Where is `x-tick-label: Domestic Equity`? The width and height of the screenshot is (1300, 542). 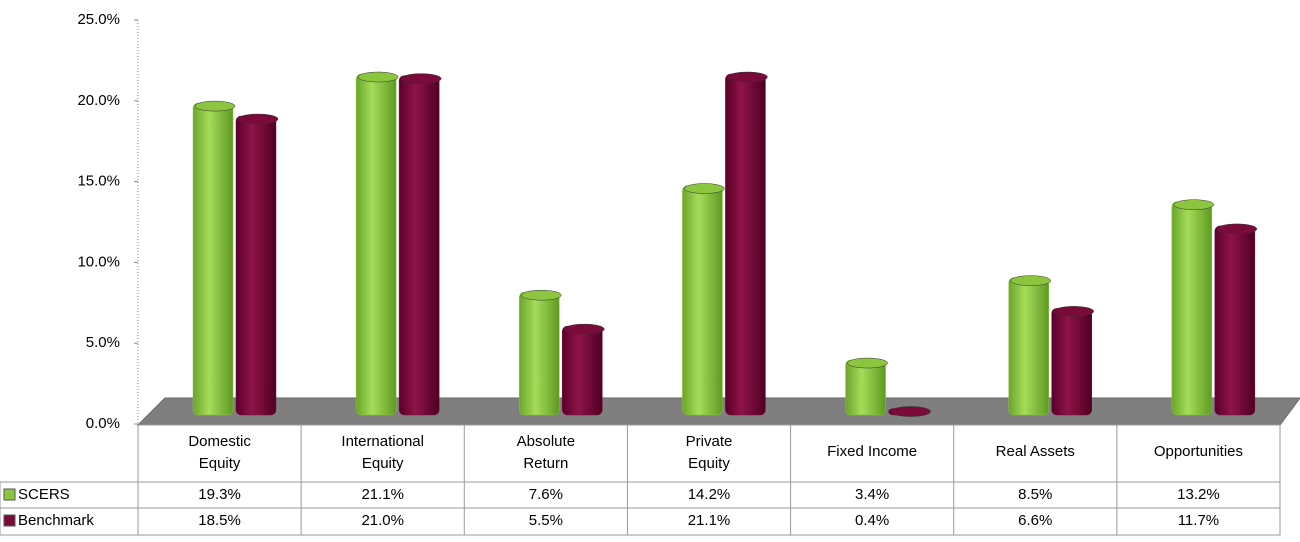 x-tick-label: Domestic Equity is located at coordinates (219, 452).